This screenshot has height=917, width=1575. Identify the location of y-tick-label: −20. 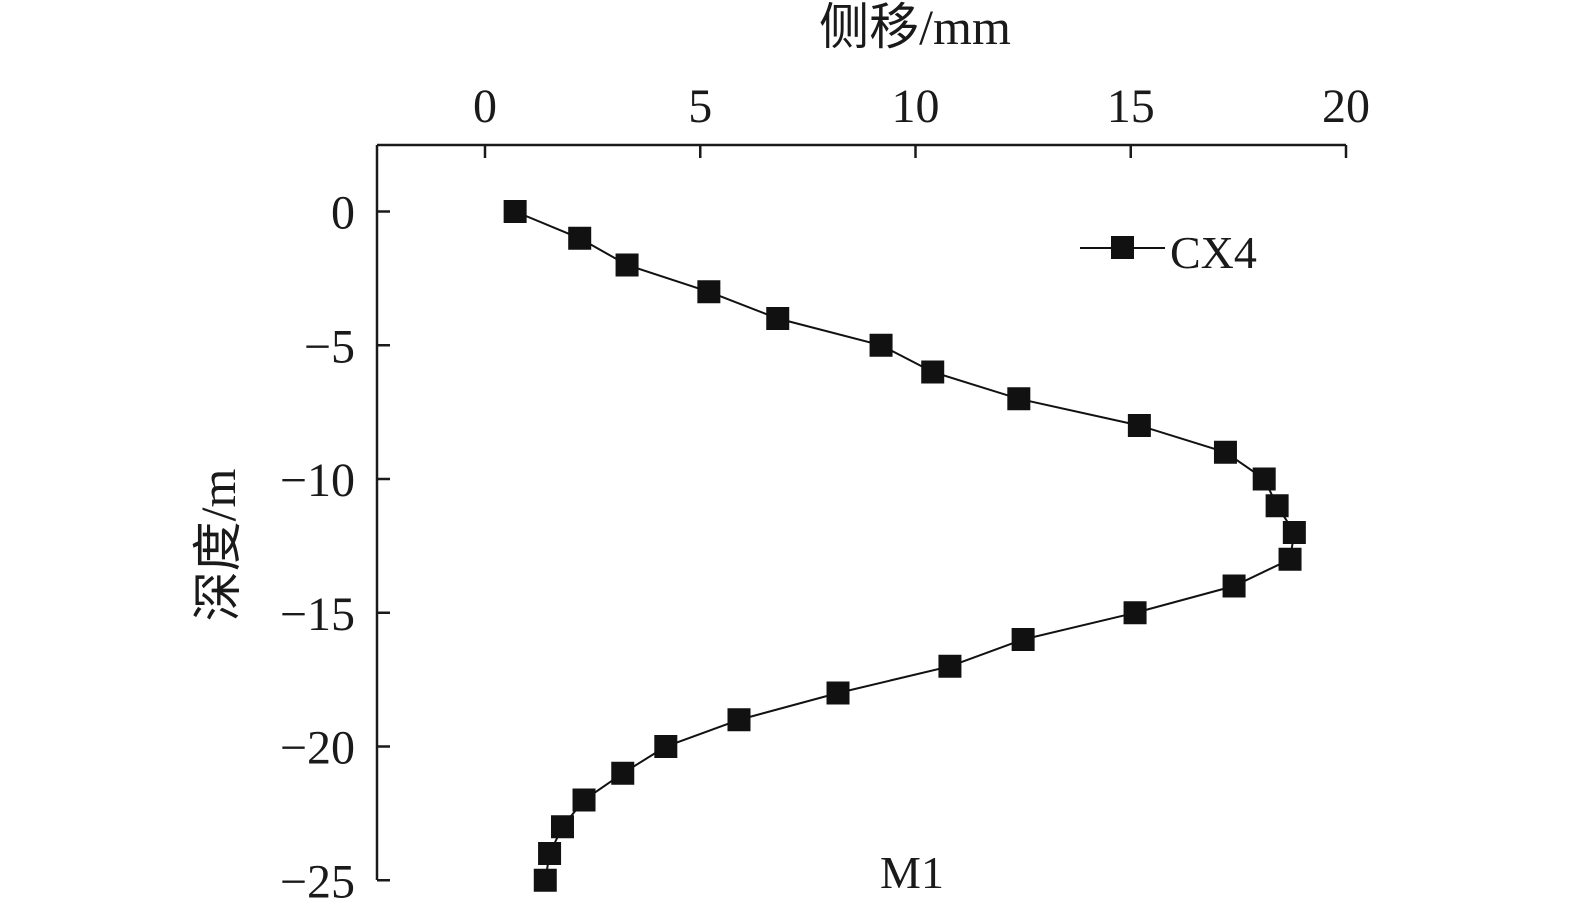
(317, 748).